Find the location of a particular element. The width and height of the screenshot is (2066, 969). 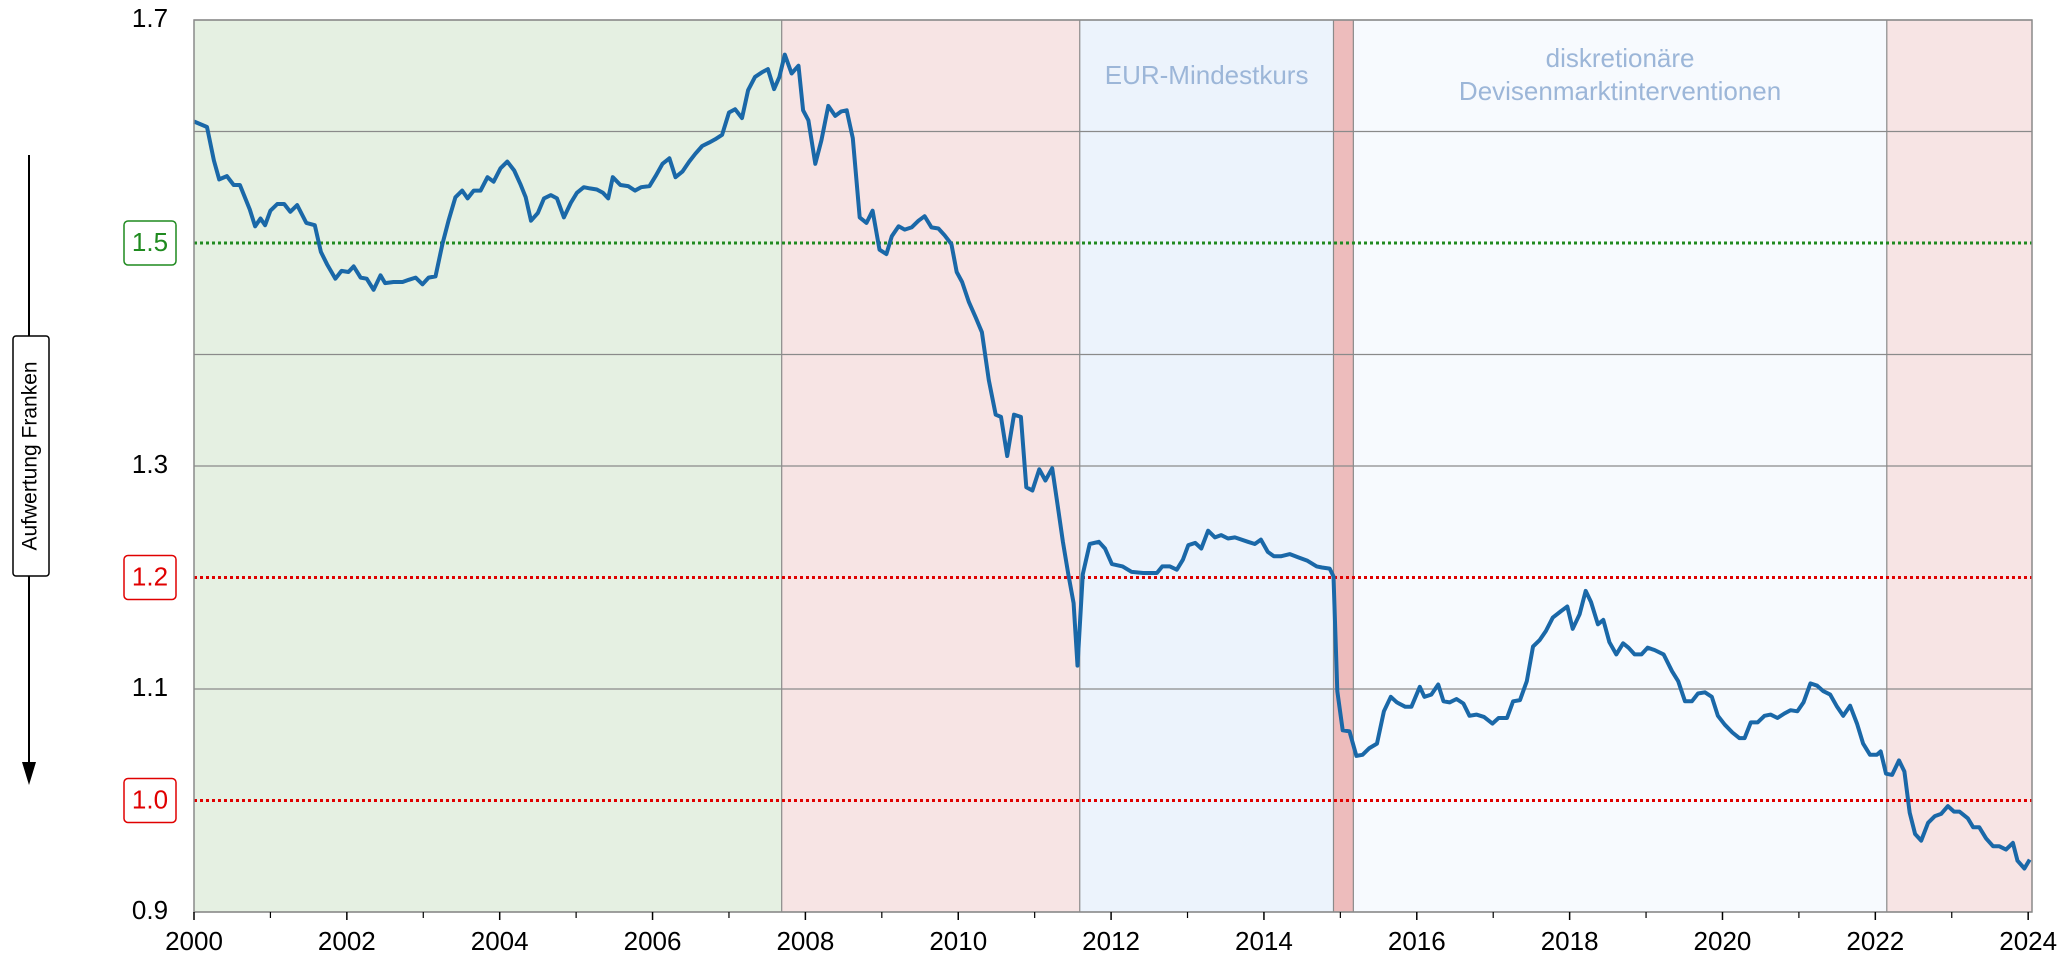

y-tick-label: 1.3 is located at coordinates (150, 464).